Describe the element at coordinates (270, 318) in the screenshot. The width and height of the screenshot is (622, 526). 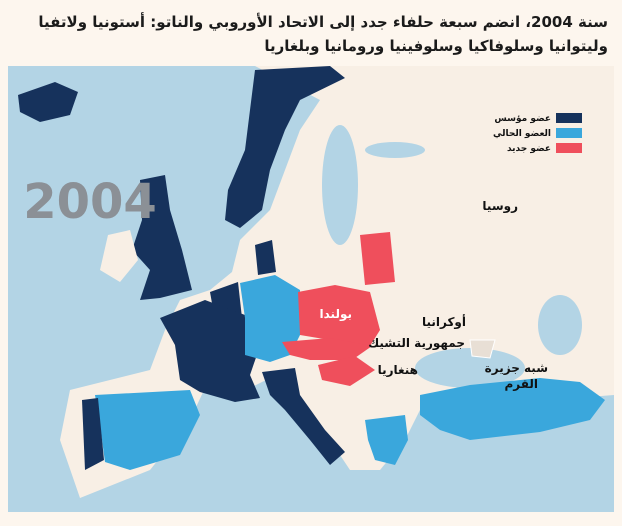
I see `germany` at that location.